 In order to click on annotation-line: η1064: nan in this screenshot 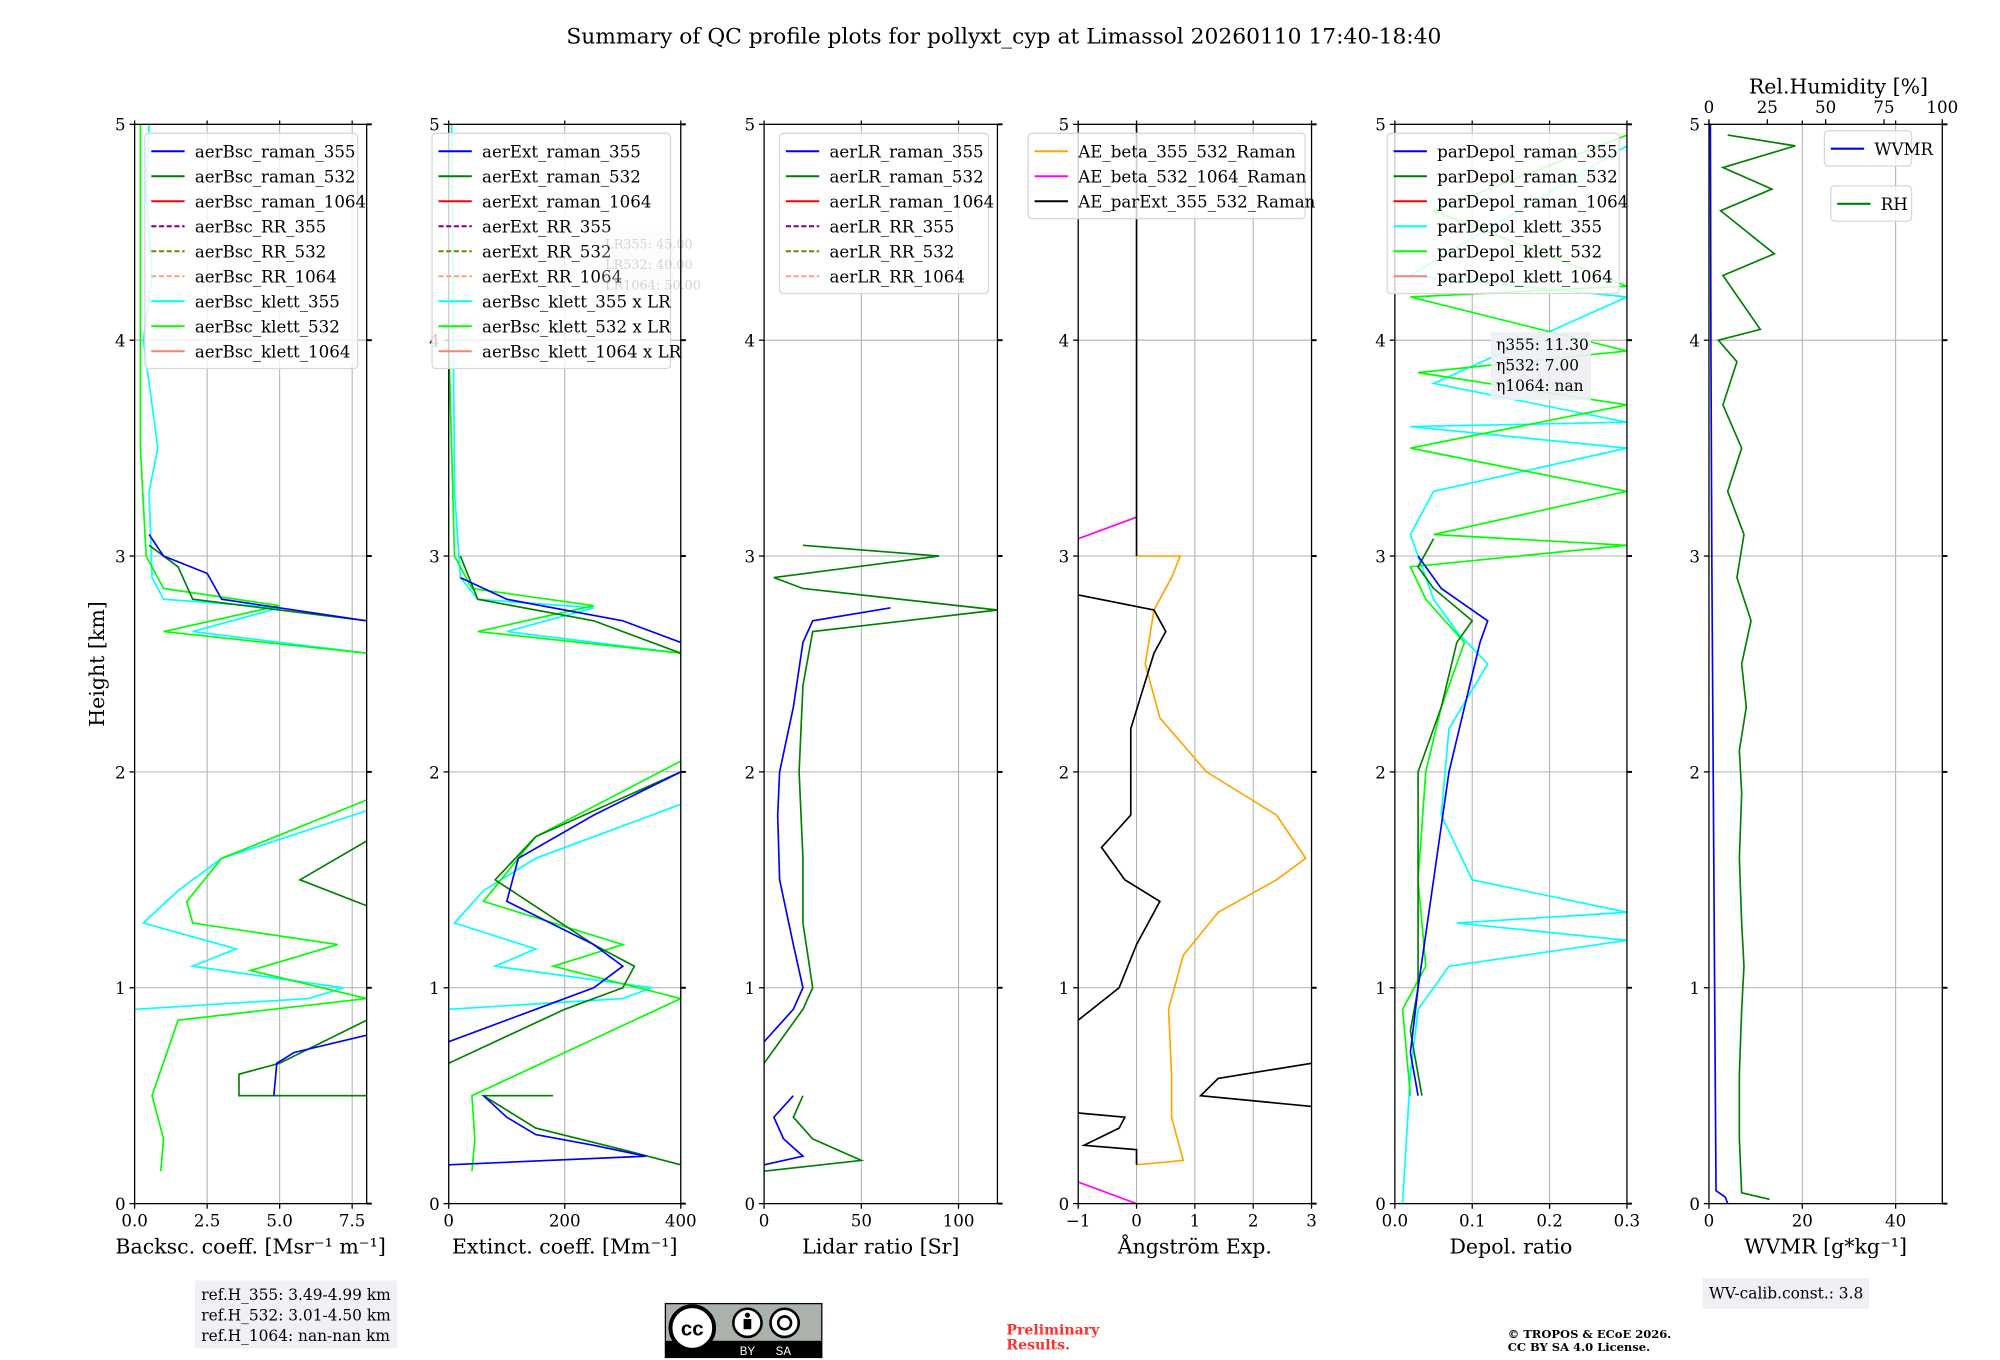, I will do `click(1539, 386)`.